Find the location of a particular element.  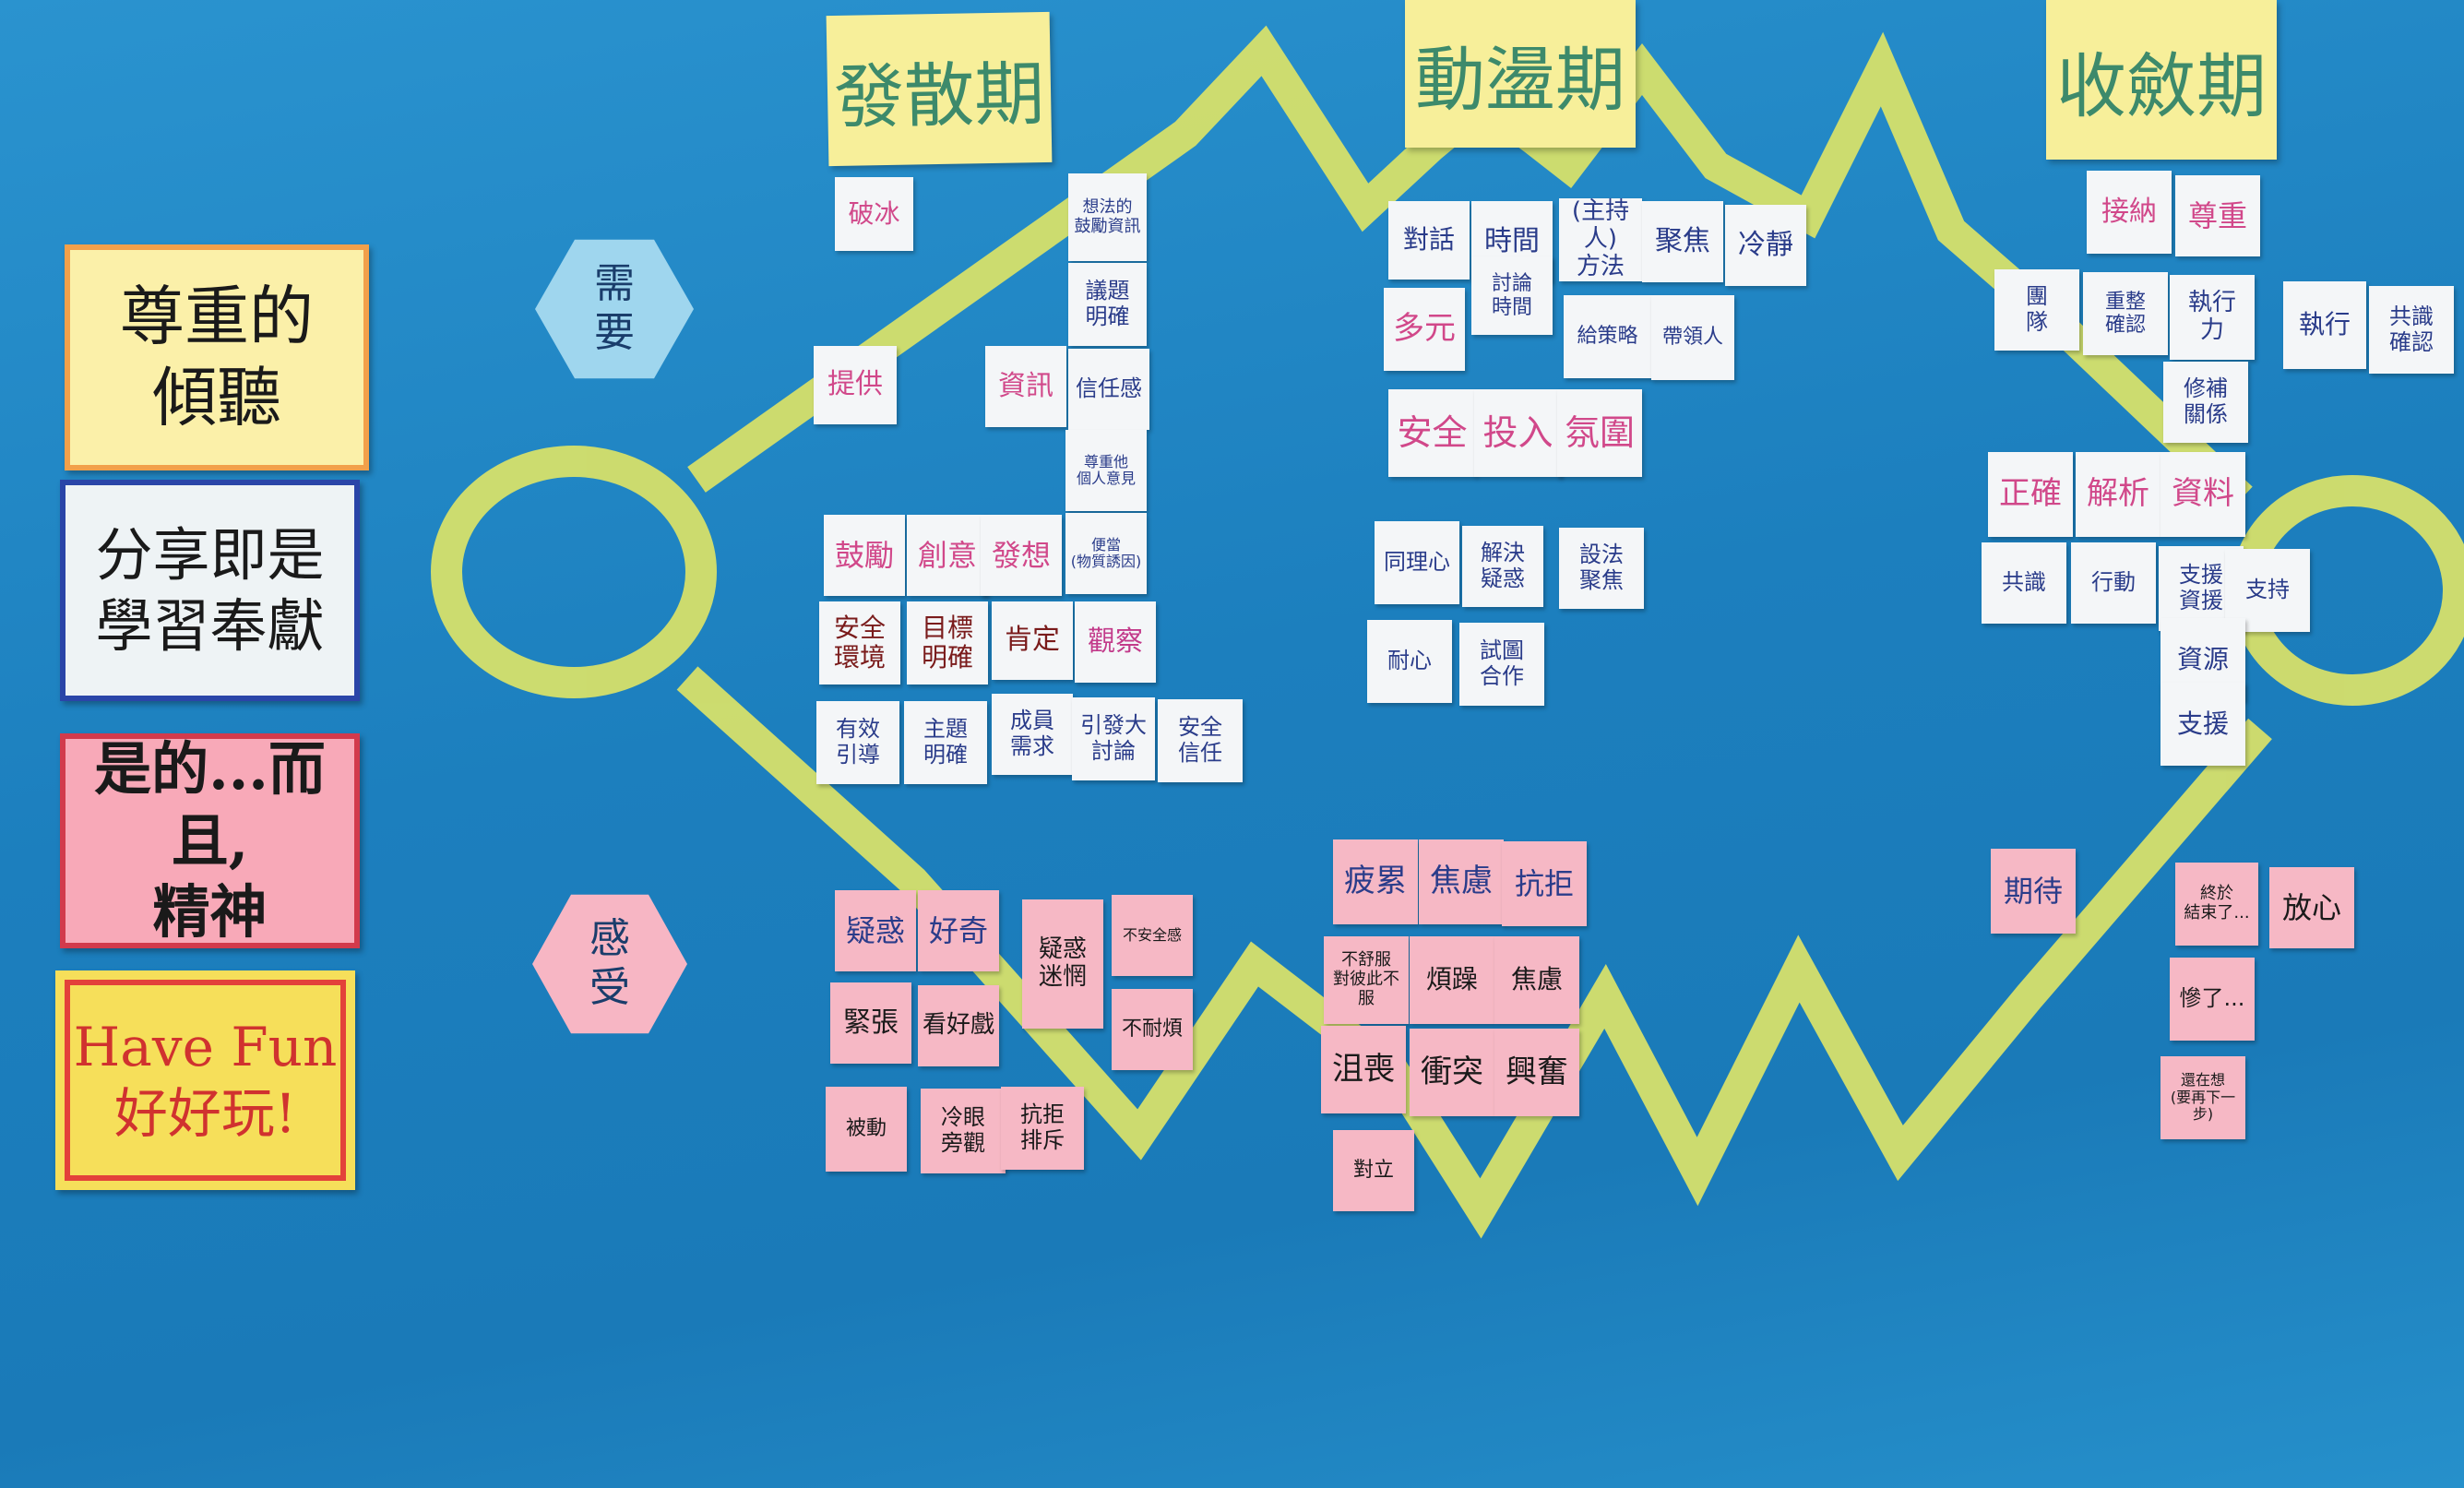

sticky-note: 抗拒 is located at coordinates (1544, 883).